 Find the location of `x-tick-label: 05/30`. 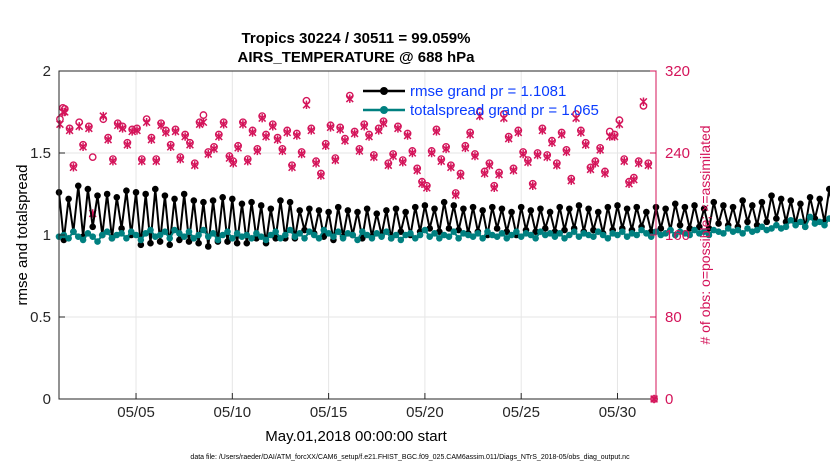

x-tick-label: 05/30 is located at coordinates (618, 412).